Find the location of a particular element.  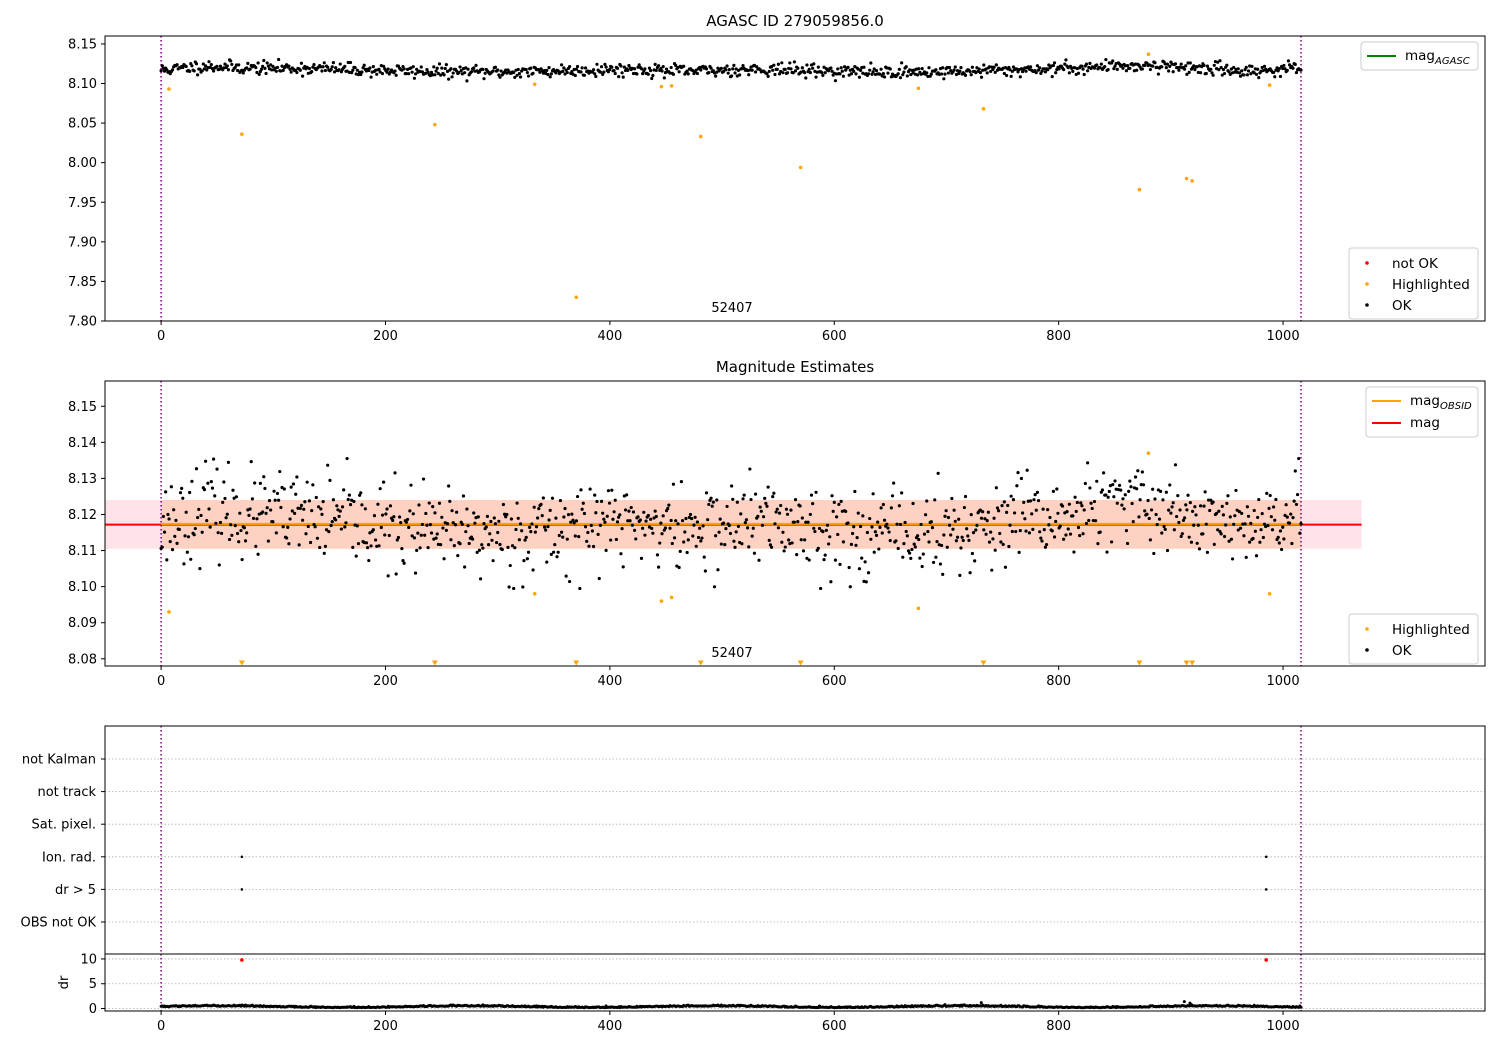

mag-offscale-marker is located at coordinates (434, 663).